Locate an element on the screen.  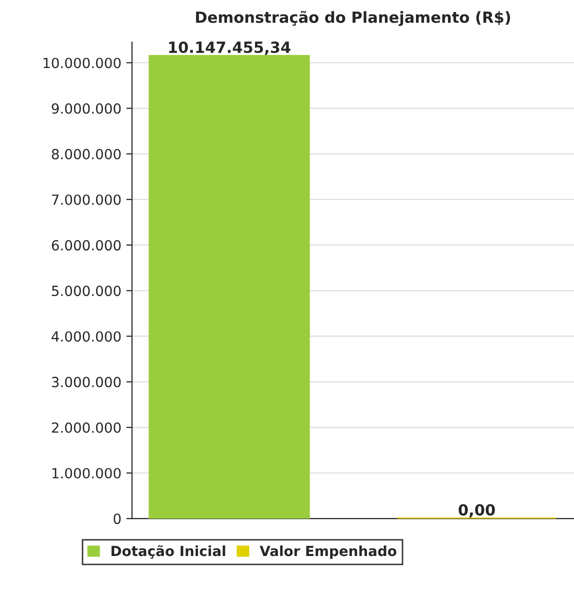
data-label: 0,00 is located at coordinates (476, 511).